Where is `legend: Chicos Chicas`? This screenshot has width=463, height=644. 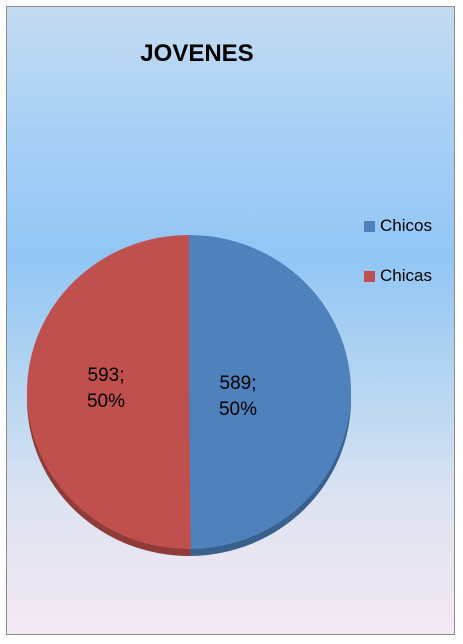
legend: Chicos Chicas is located at coordinates (398, 265).